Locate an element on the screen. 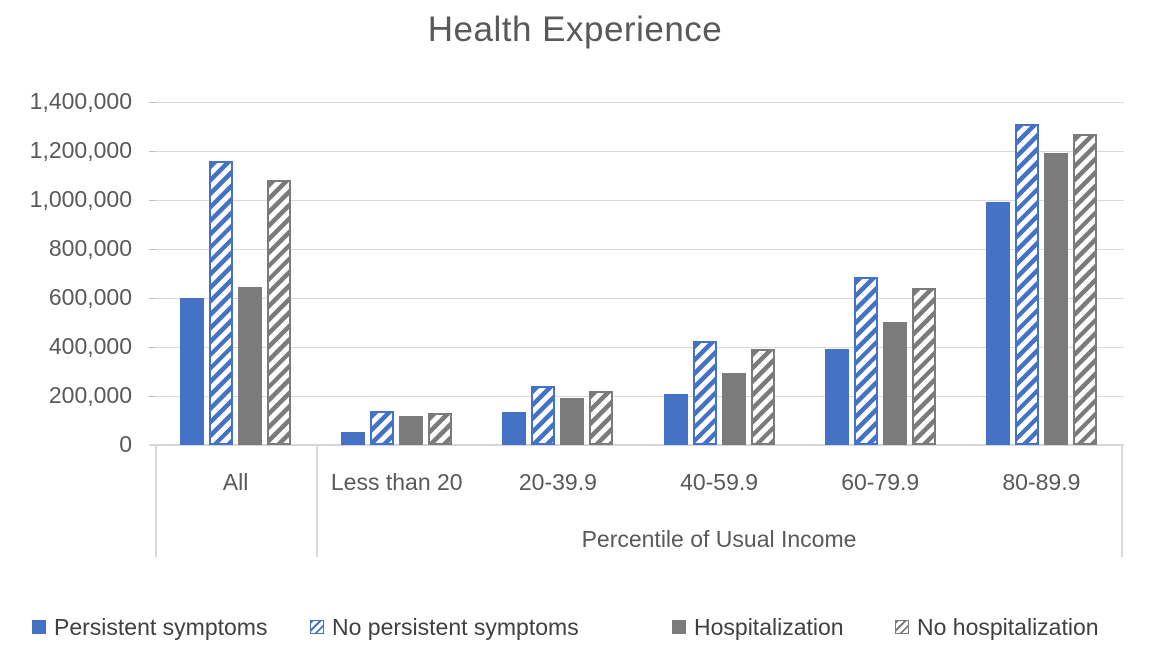 The width and height of the screenshot is (1150, 668). legend-item-hospitalization: Hospitalization is located at coordinates (758, 627).